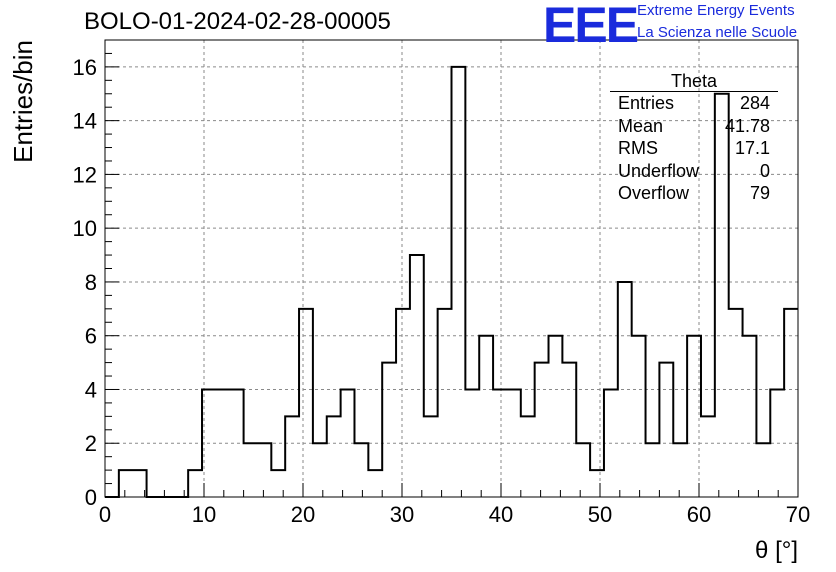 The width and height of the screenshot is (836, 572). I want to click on y-tick-label: 4, so click(91, 389).